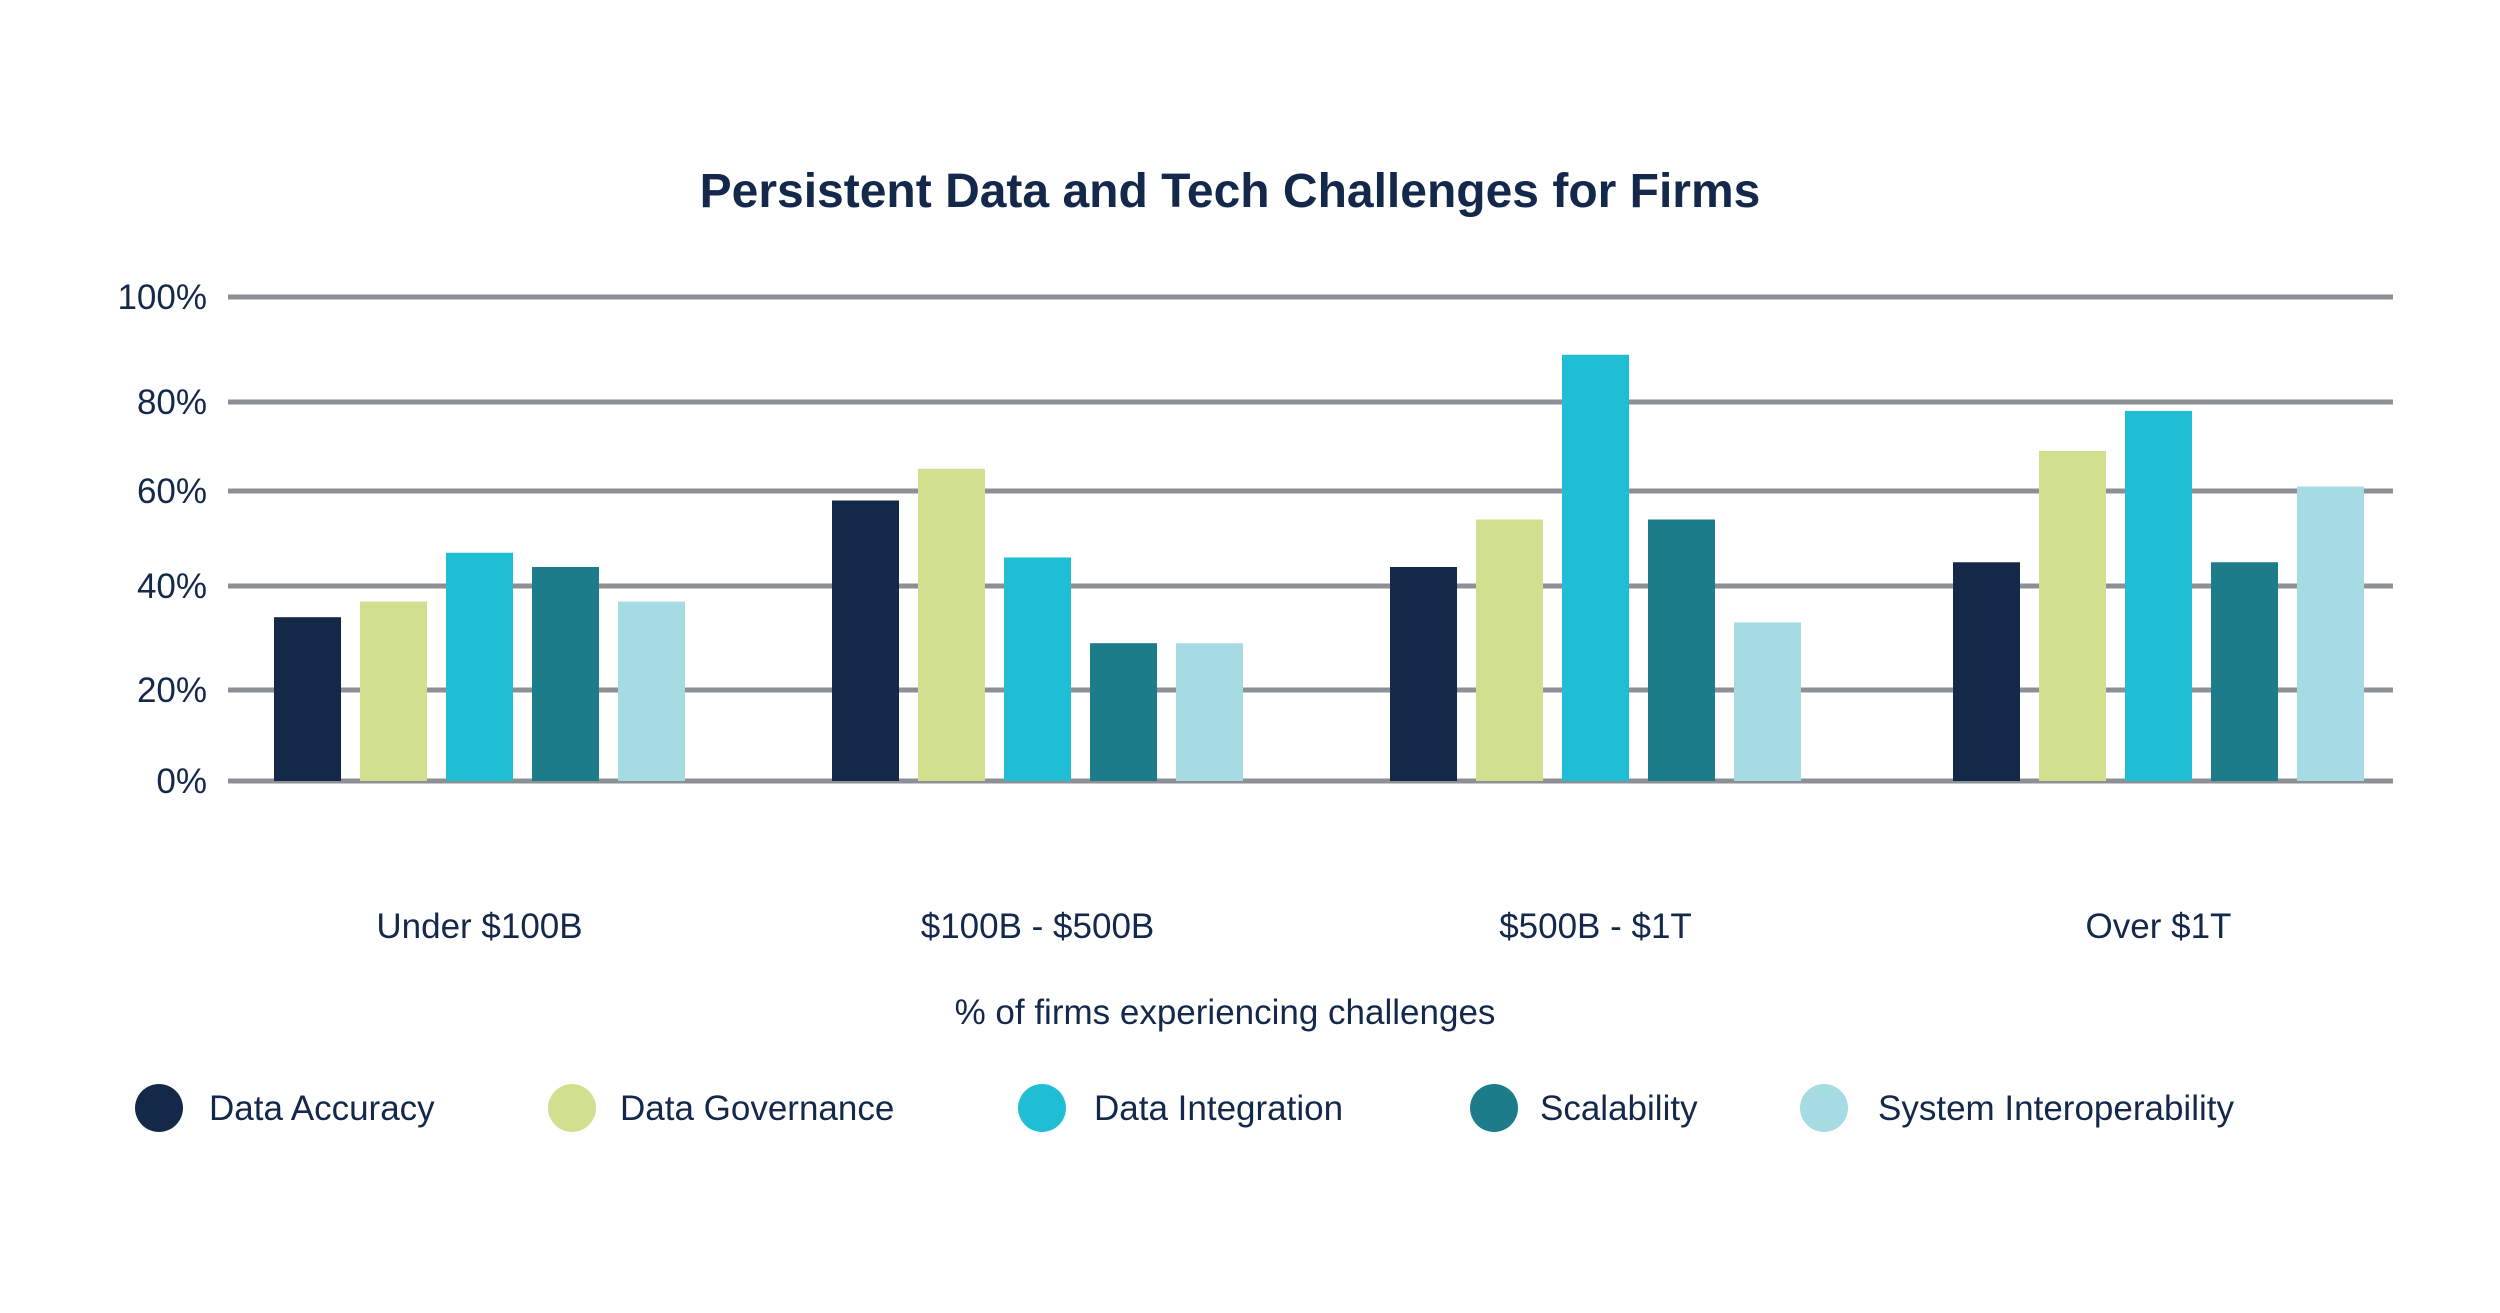  What do you see at coordinates (757, 1108) in the screenshot?
I see `legend-label: Data Governance` at bounding box center [757, 1108].